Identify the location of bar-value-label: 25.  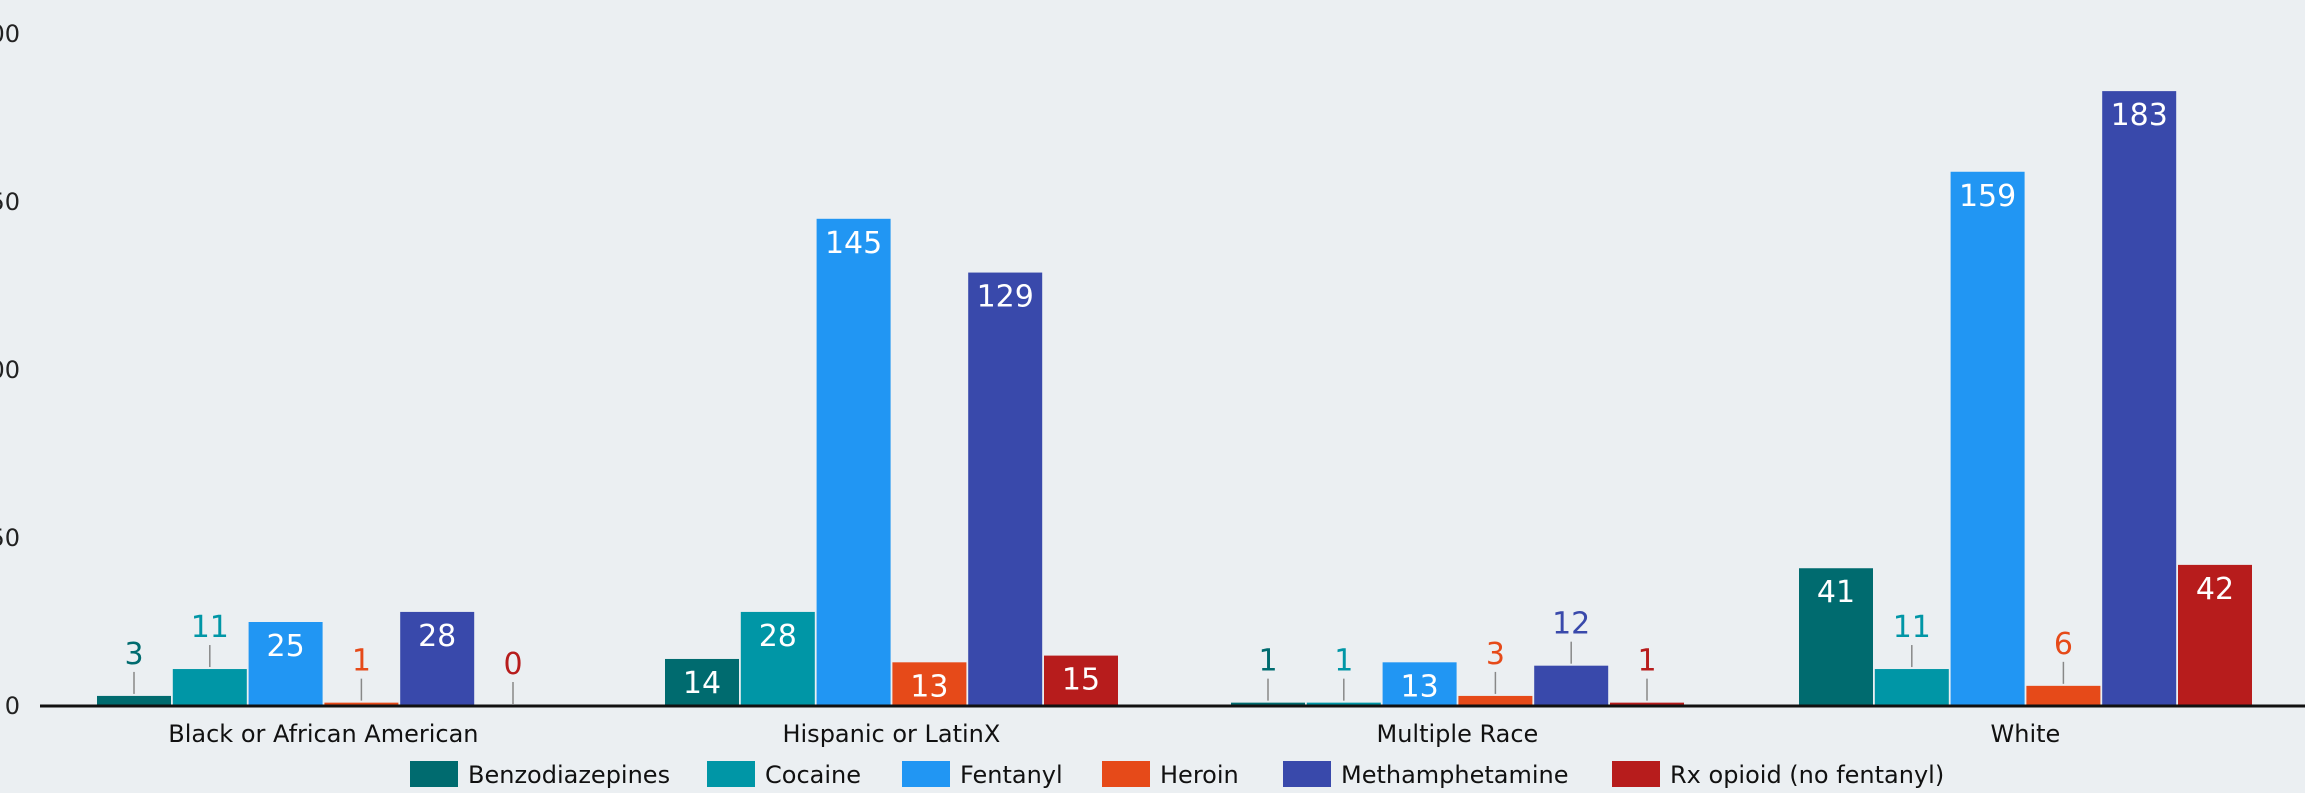
(286, 646).